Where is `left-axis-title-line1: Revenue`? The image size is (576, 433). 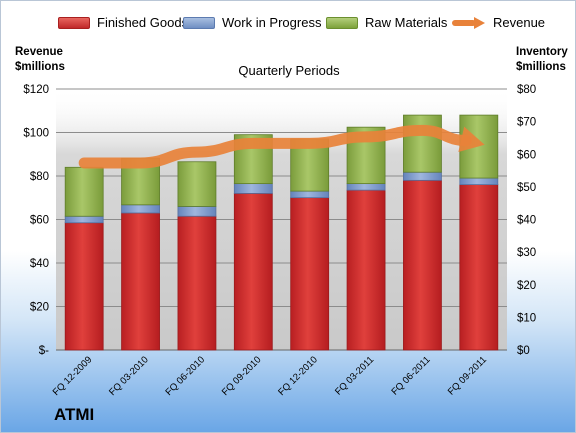
left-axis-title-line1: Revenue is located at coordinates (39, 52).